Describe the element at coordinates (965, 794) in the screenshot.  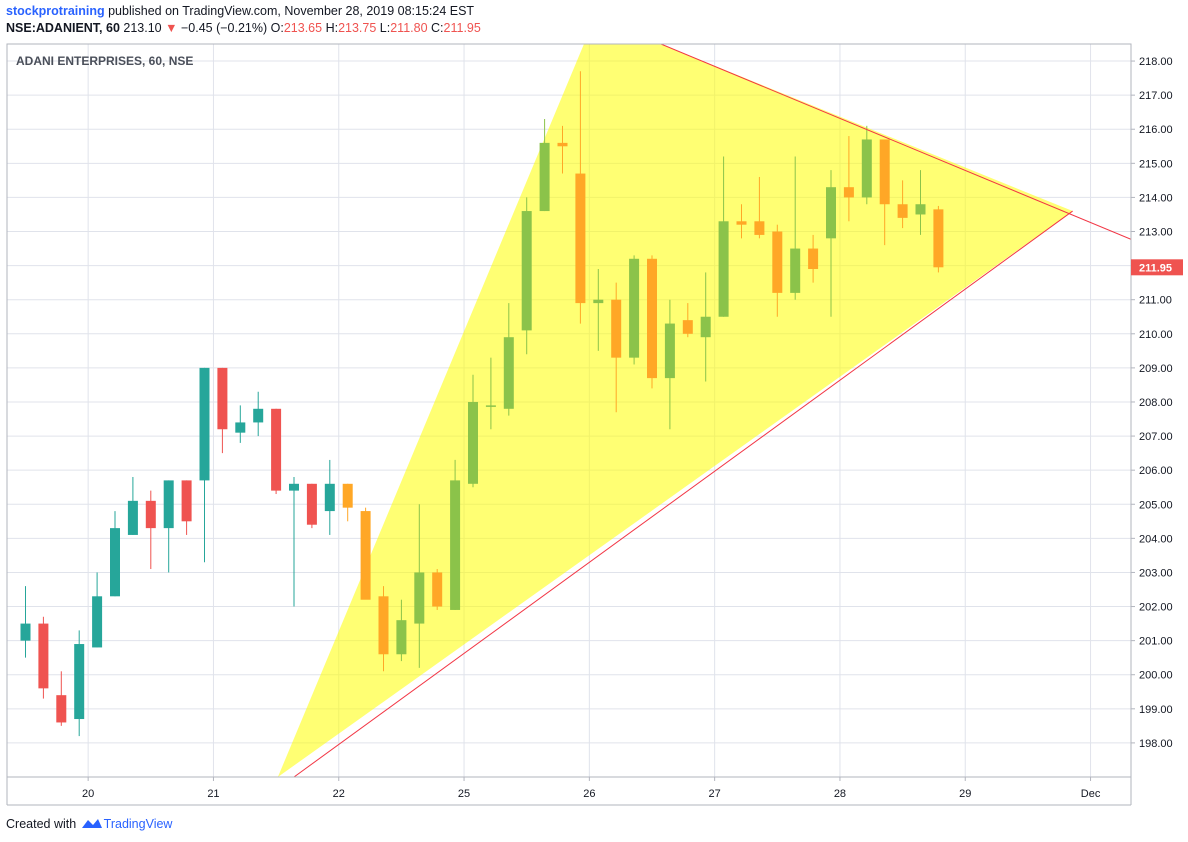
I see `x-tick-label: 29` at that location.